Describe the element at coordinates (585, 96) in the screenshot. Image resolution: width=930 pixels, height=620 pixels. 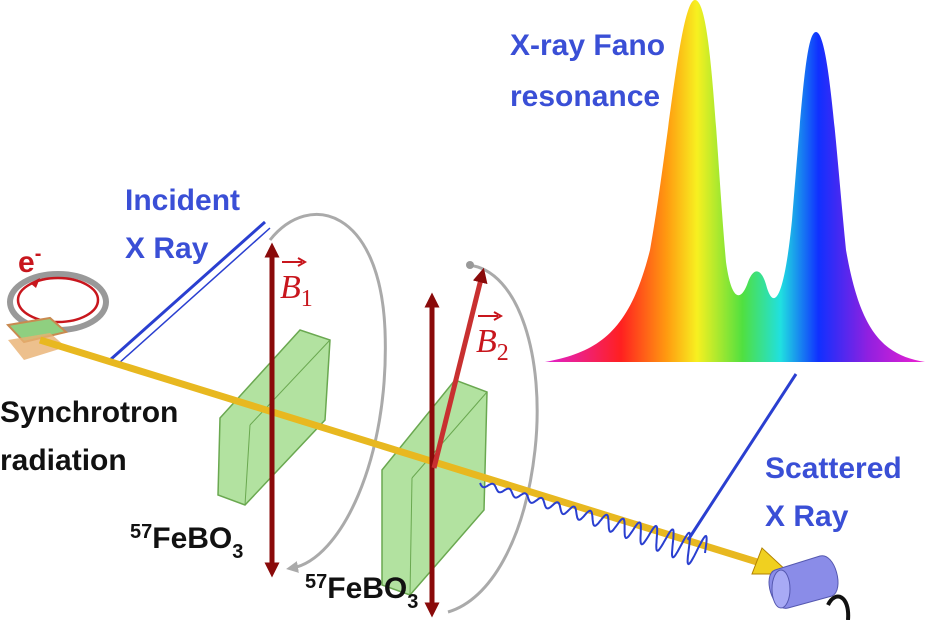
I see `spectrum-label: resonance` at that location.